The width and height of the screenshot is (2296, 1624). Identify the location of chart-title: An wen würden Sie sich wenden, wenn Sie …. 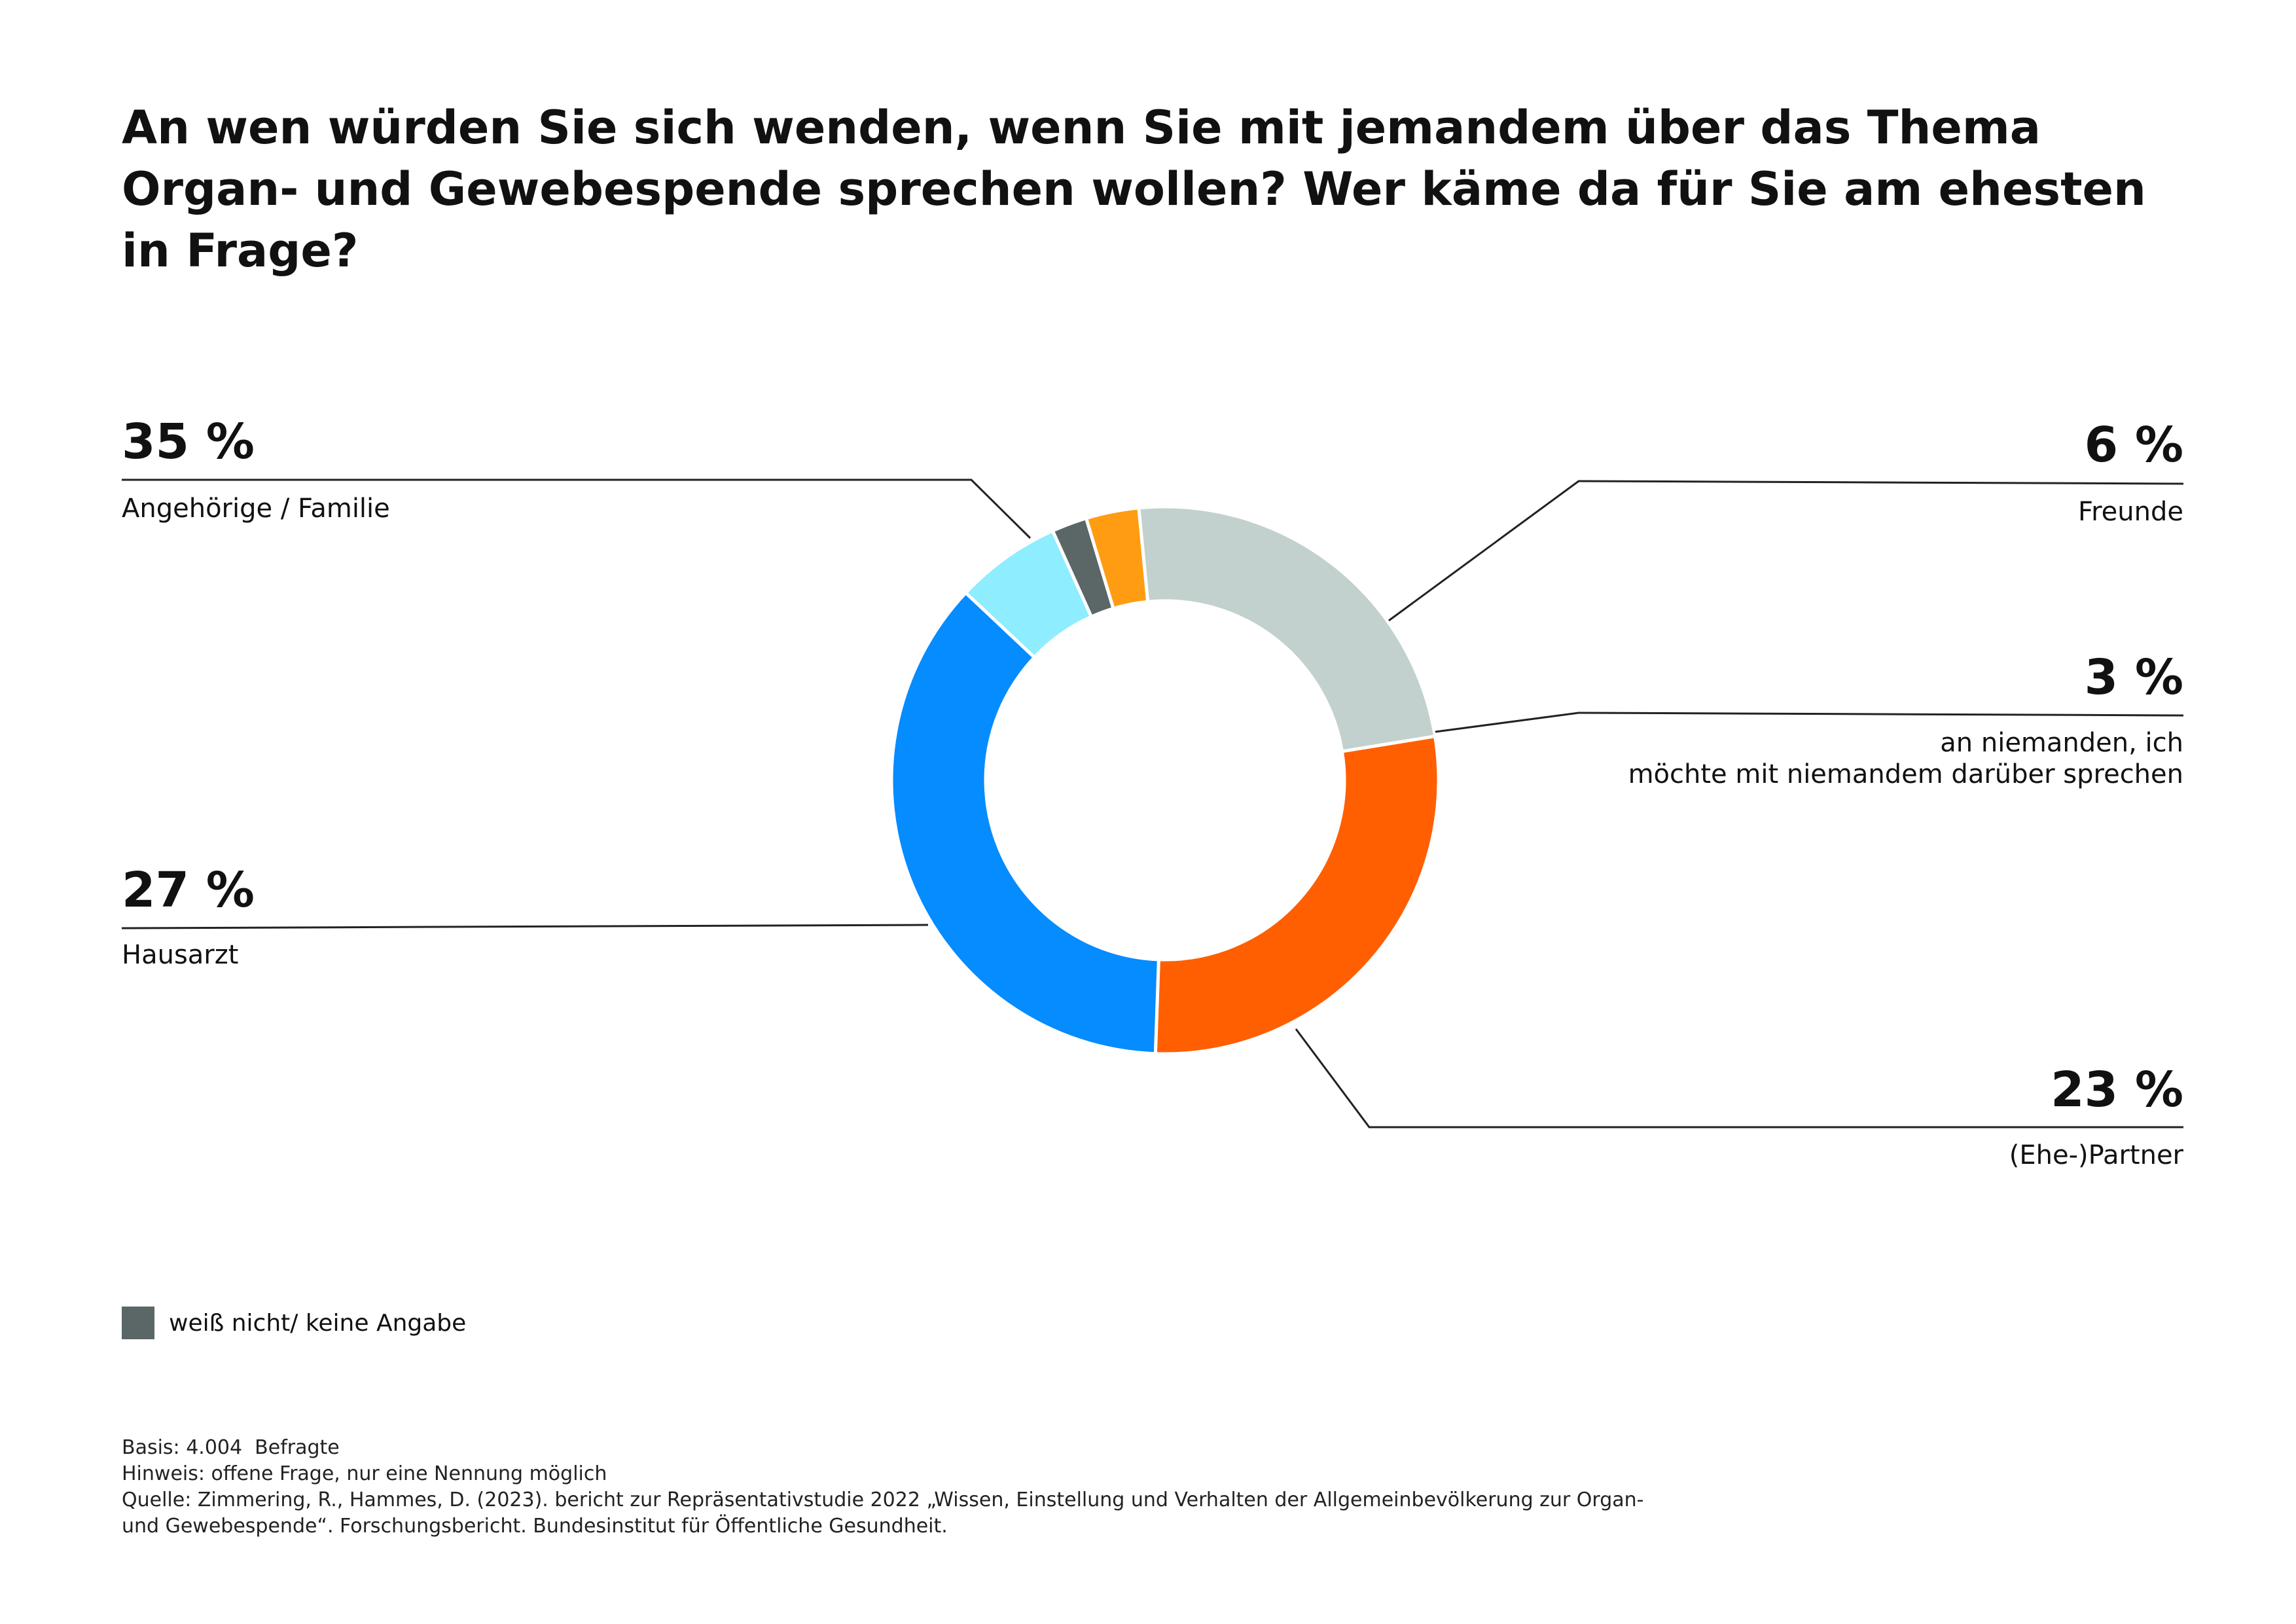
(1134, 189).